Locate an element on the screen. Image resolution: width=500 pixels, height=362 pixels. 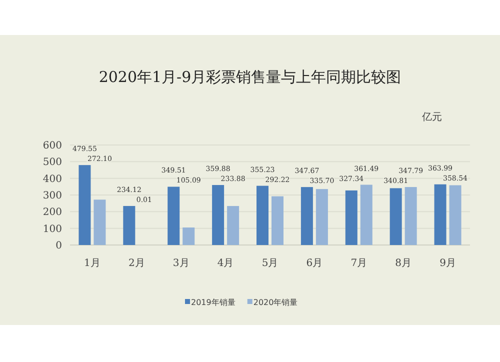
y-tick-label: 400 is located at coordinates (52, 179).